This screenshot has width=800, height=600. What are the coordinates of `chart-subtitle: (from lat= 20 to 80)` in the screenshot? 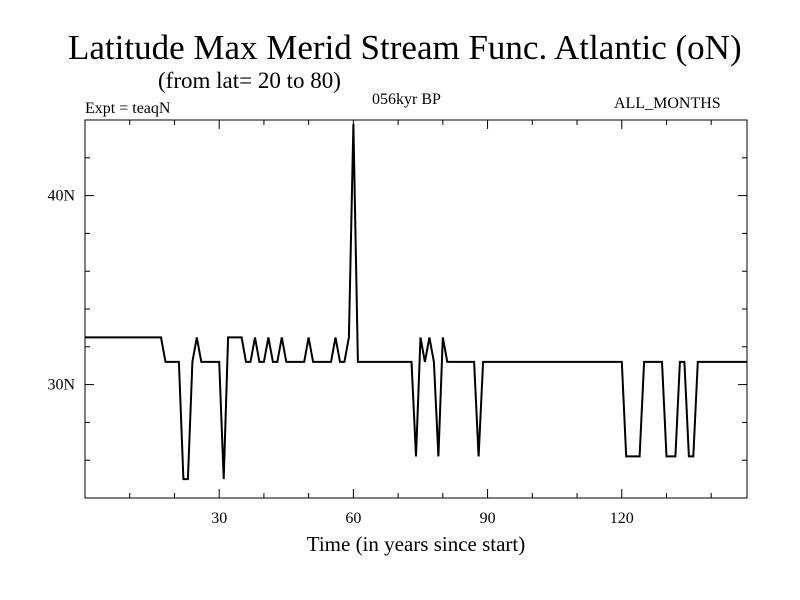 It's located at (249, 80).